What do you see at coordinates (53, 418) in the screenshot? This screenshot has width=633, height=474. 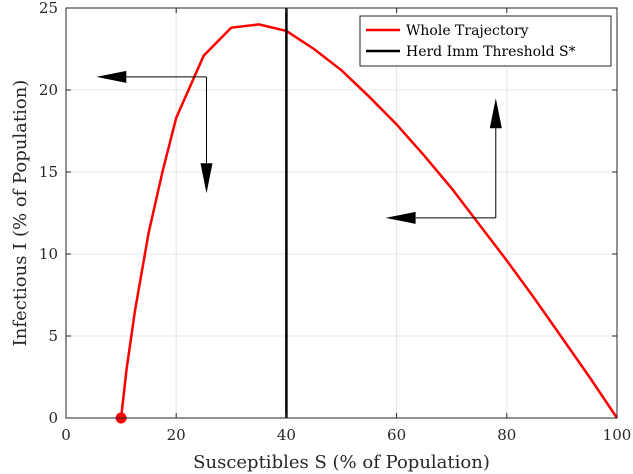 I see `y-tick-label: 0` at bounding box center [53, 418].